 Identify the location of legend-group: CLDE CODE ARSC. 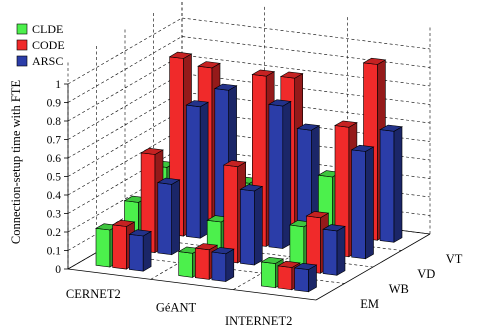
(40, 45).